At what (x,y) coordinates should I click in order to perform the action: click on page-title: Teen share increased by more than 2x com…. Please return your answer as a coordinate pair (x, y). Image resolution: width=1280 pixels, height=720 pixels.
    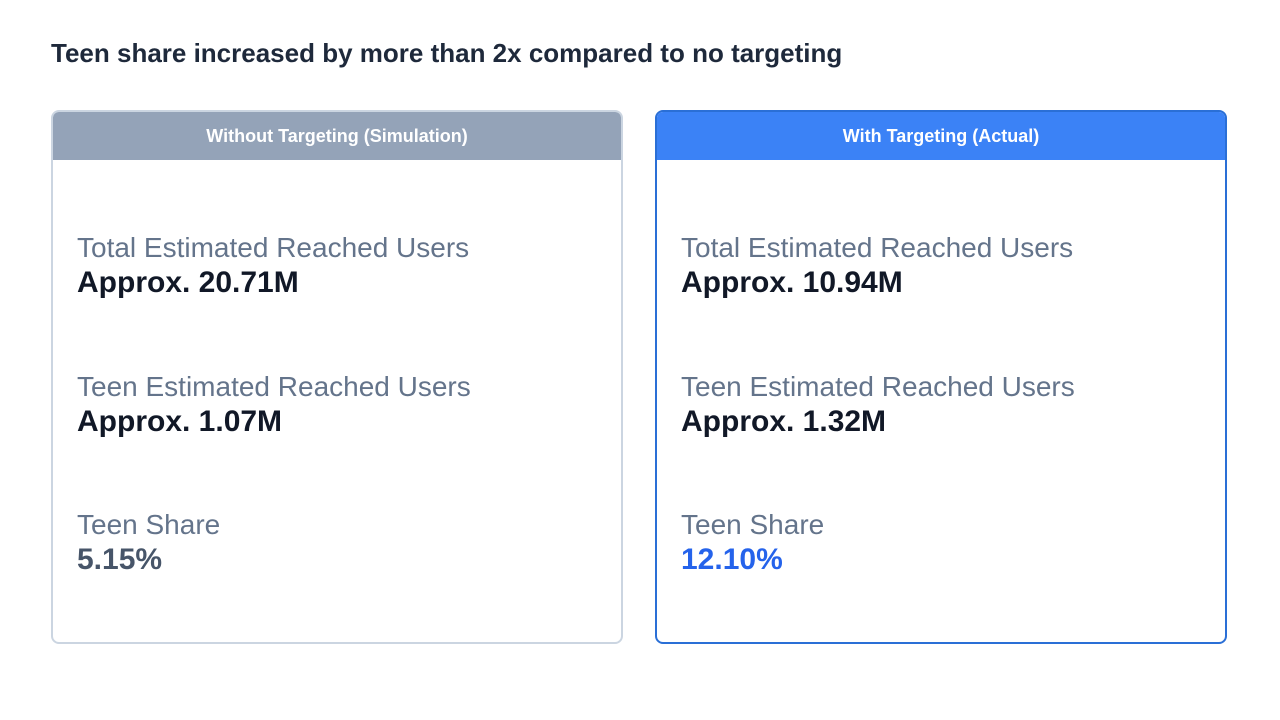
    Looking at the image, I should click on (447, 53).